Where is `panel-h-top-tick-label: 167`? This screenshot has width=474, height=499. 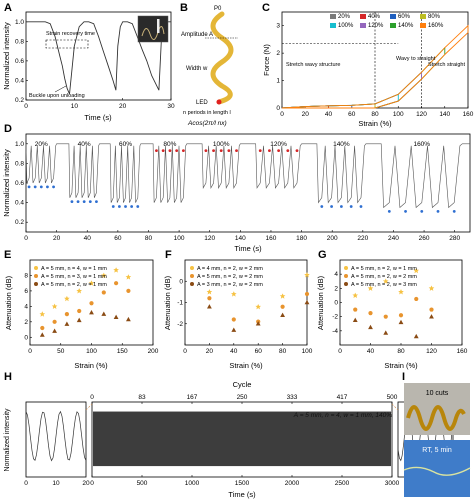
panel-h-top-tick-label: 167 is located at coordinates (192, 397).